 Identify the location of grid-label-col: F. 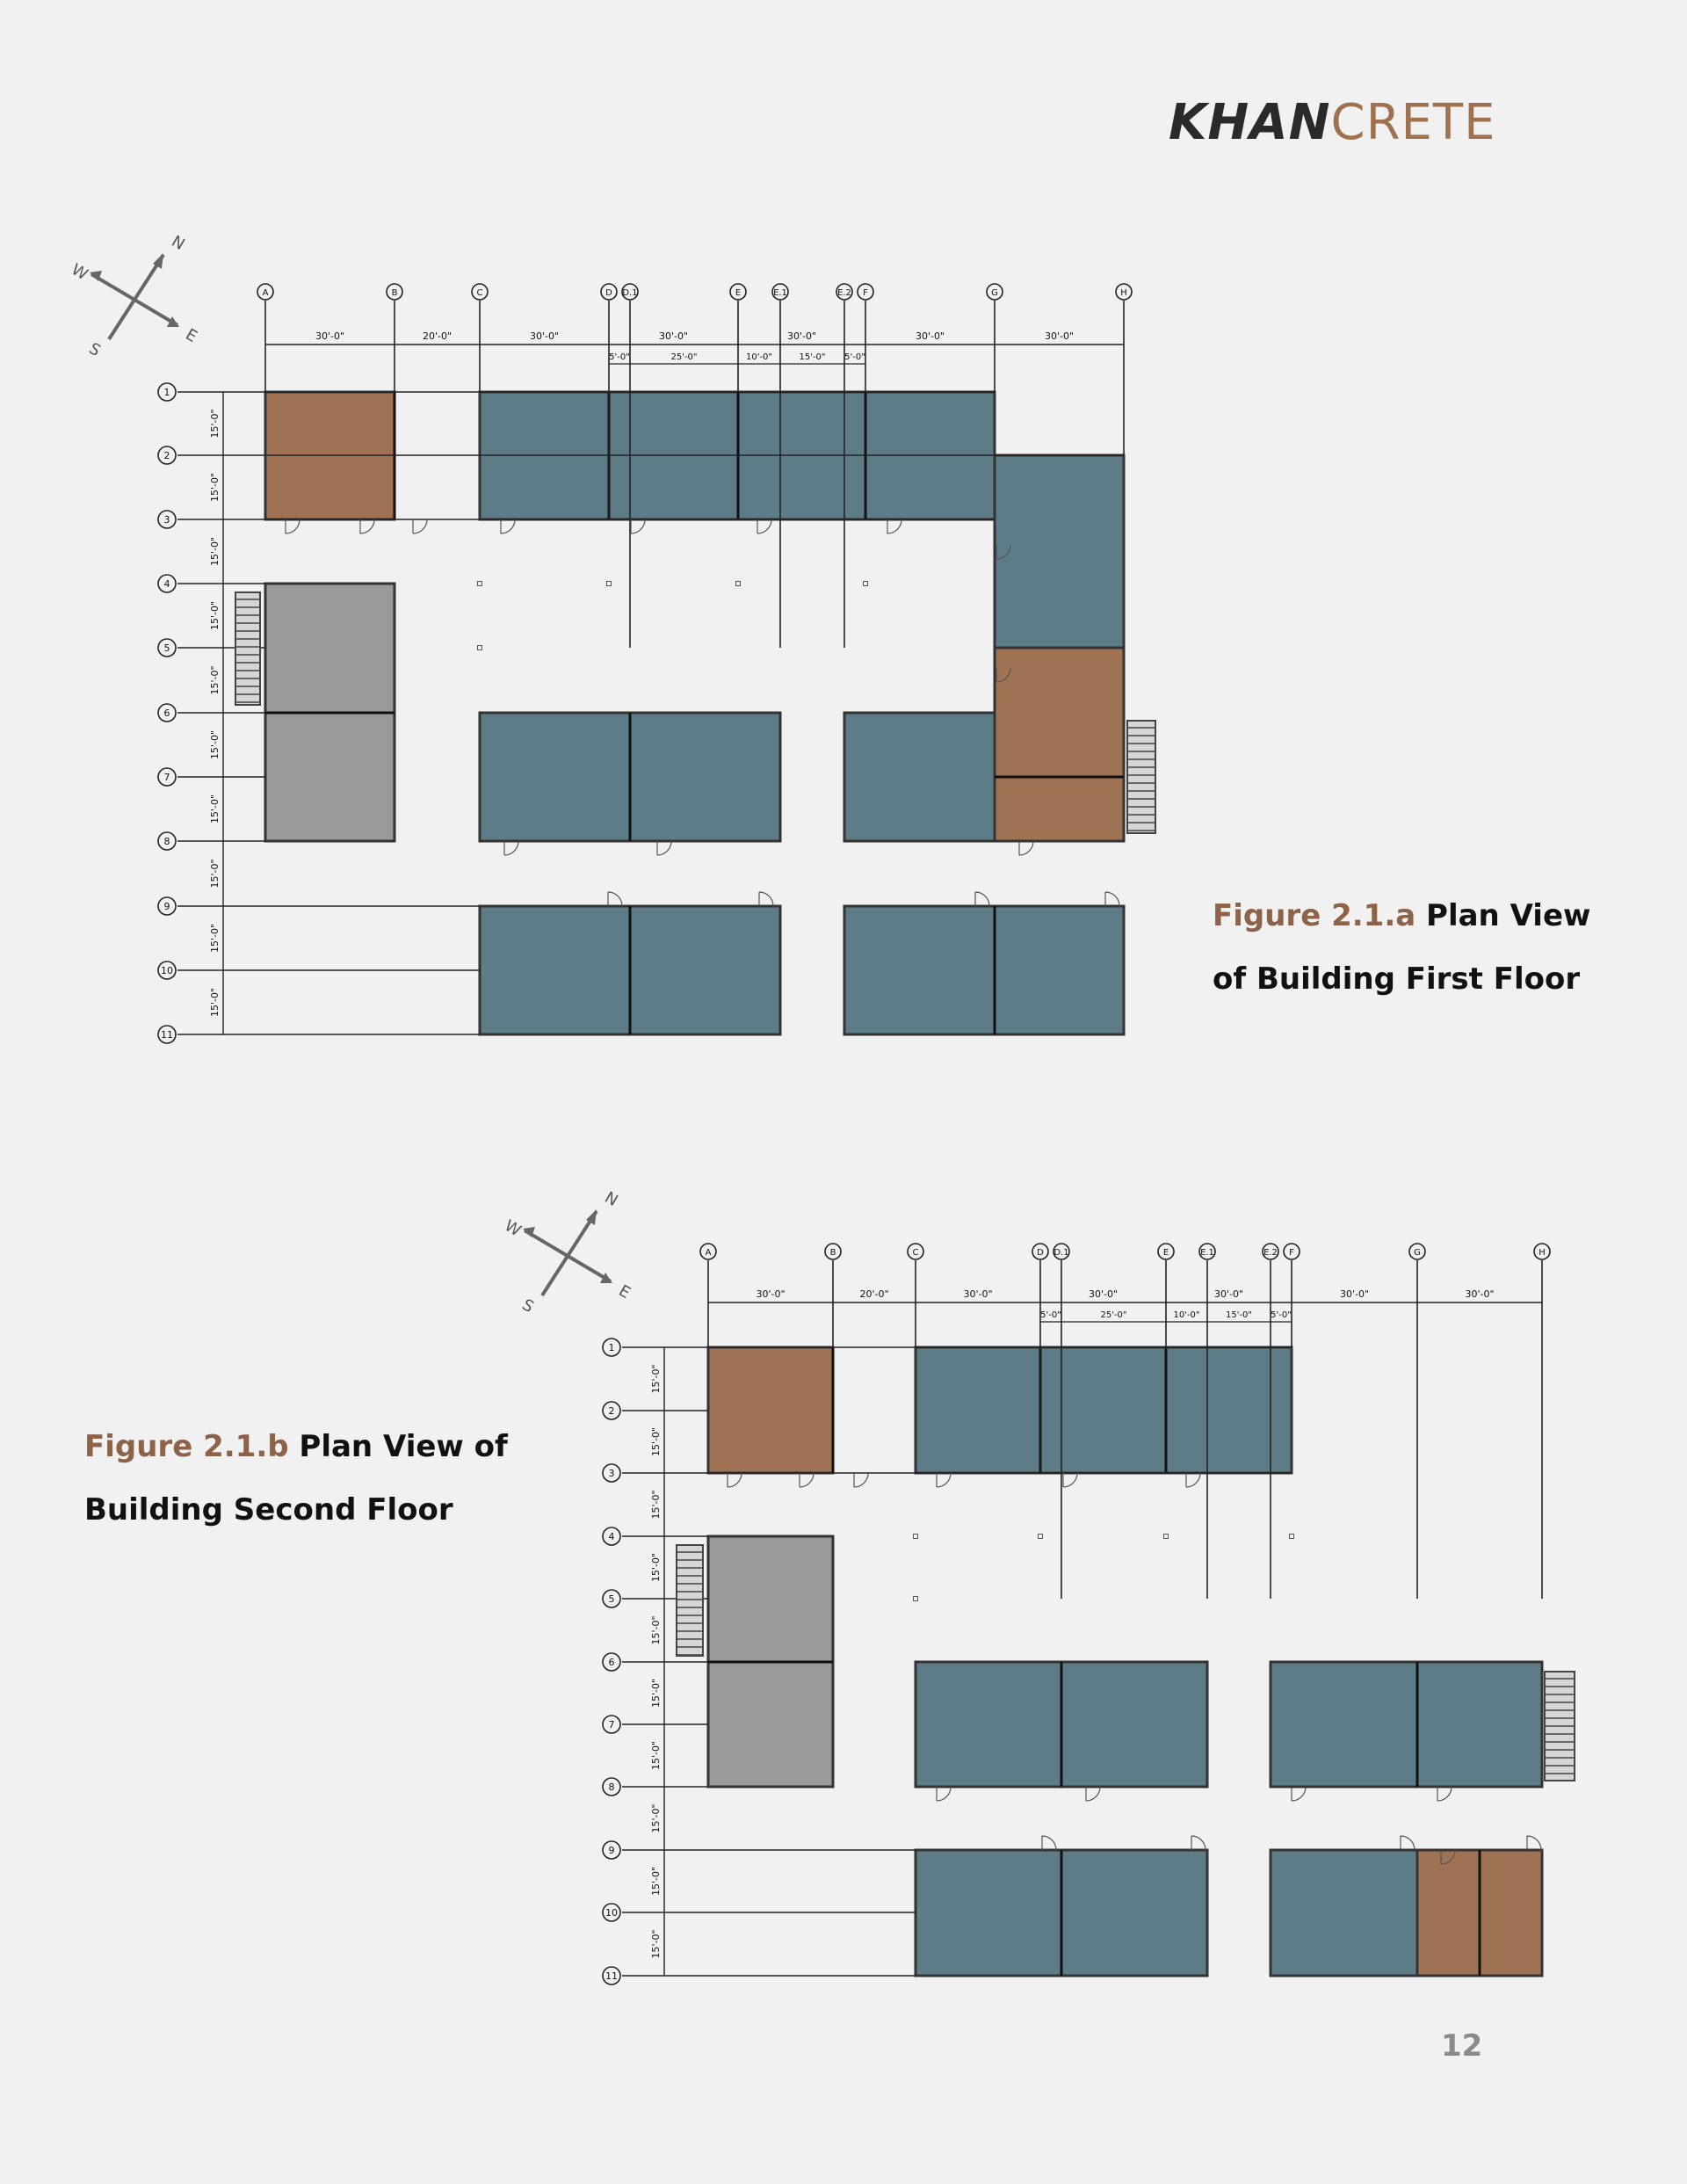
(865, 293).